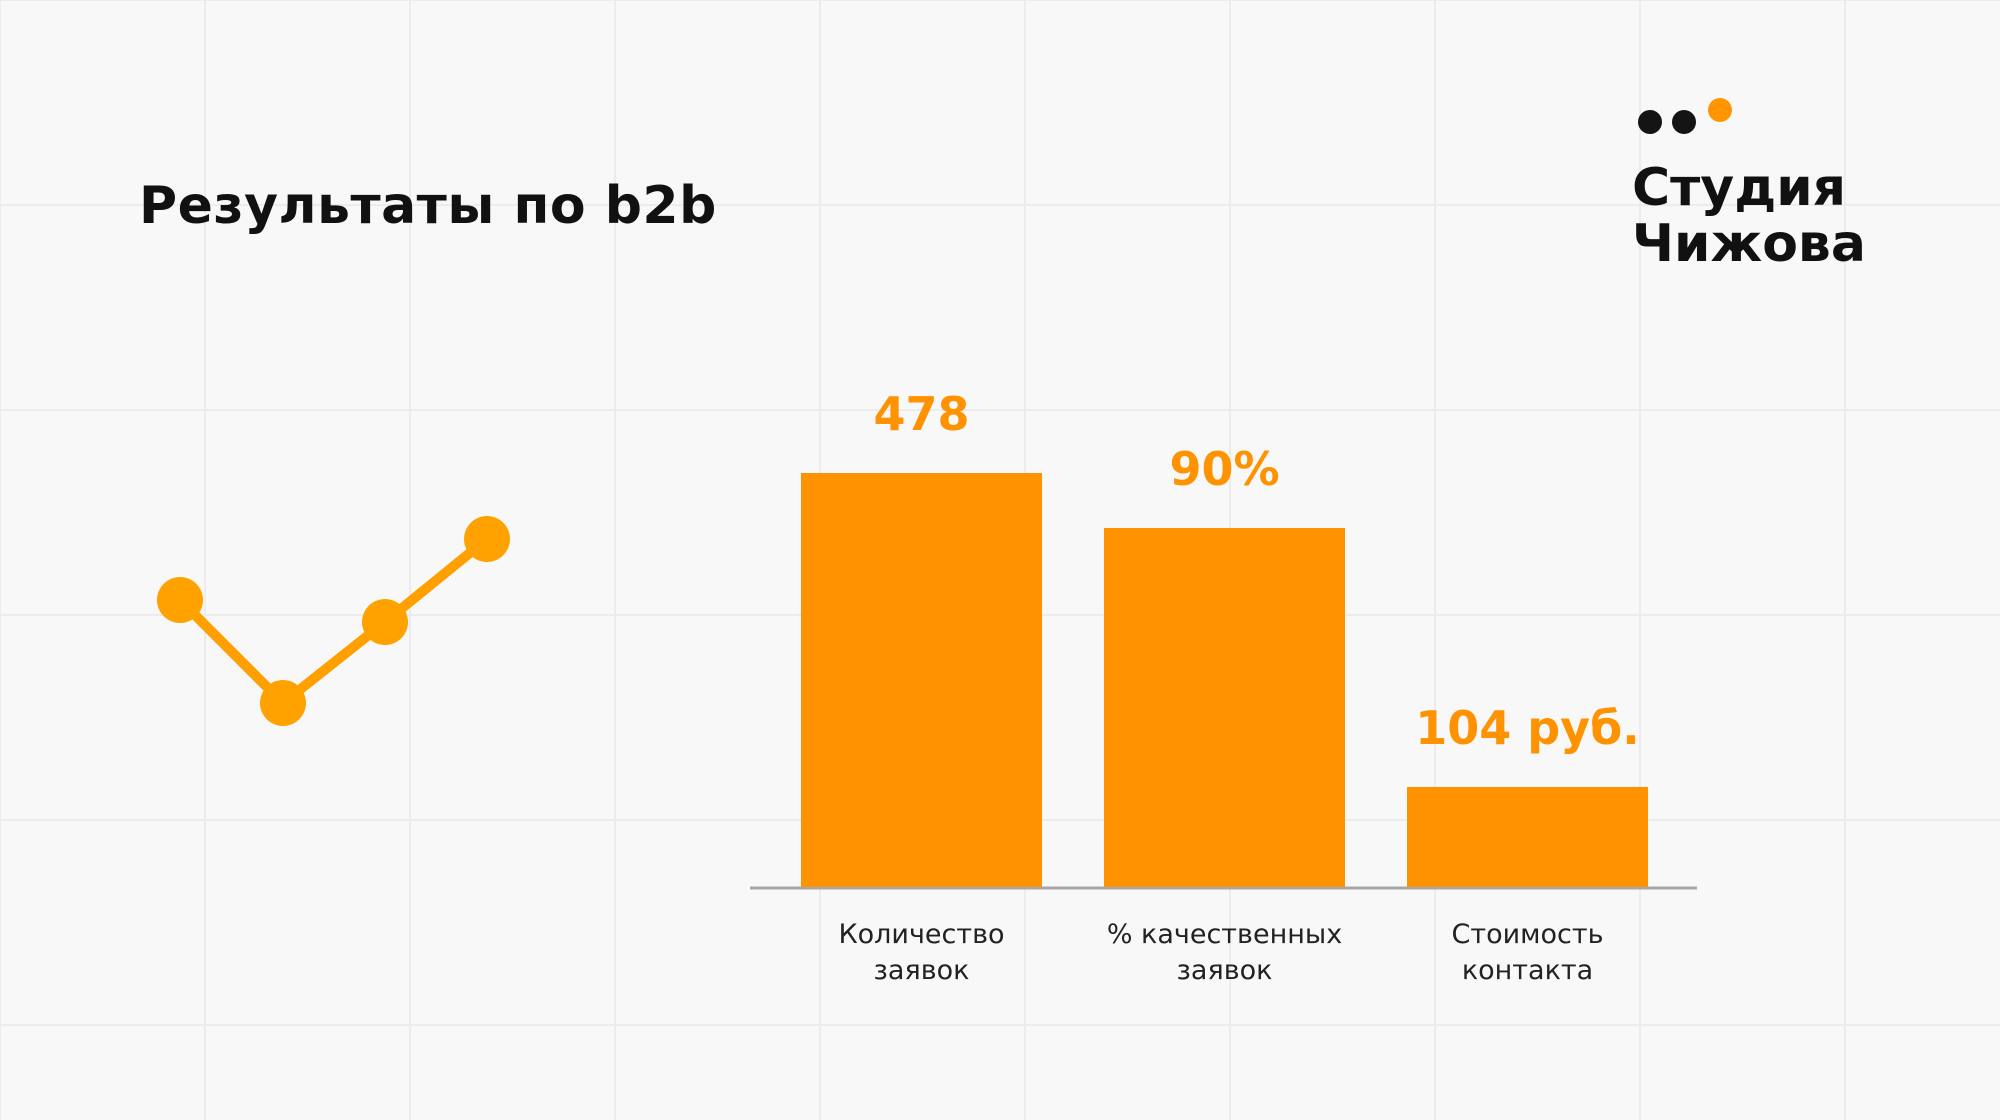  I want to click on x-tick-label-line: контакта, so click(1527, 970).